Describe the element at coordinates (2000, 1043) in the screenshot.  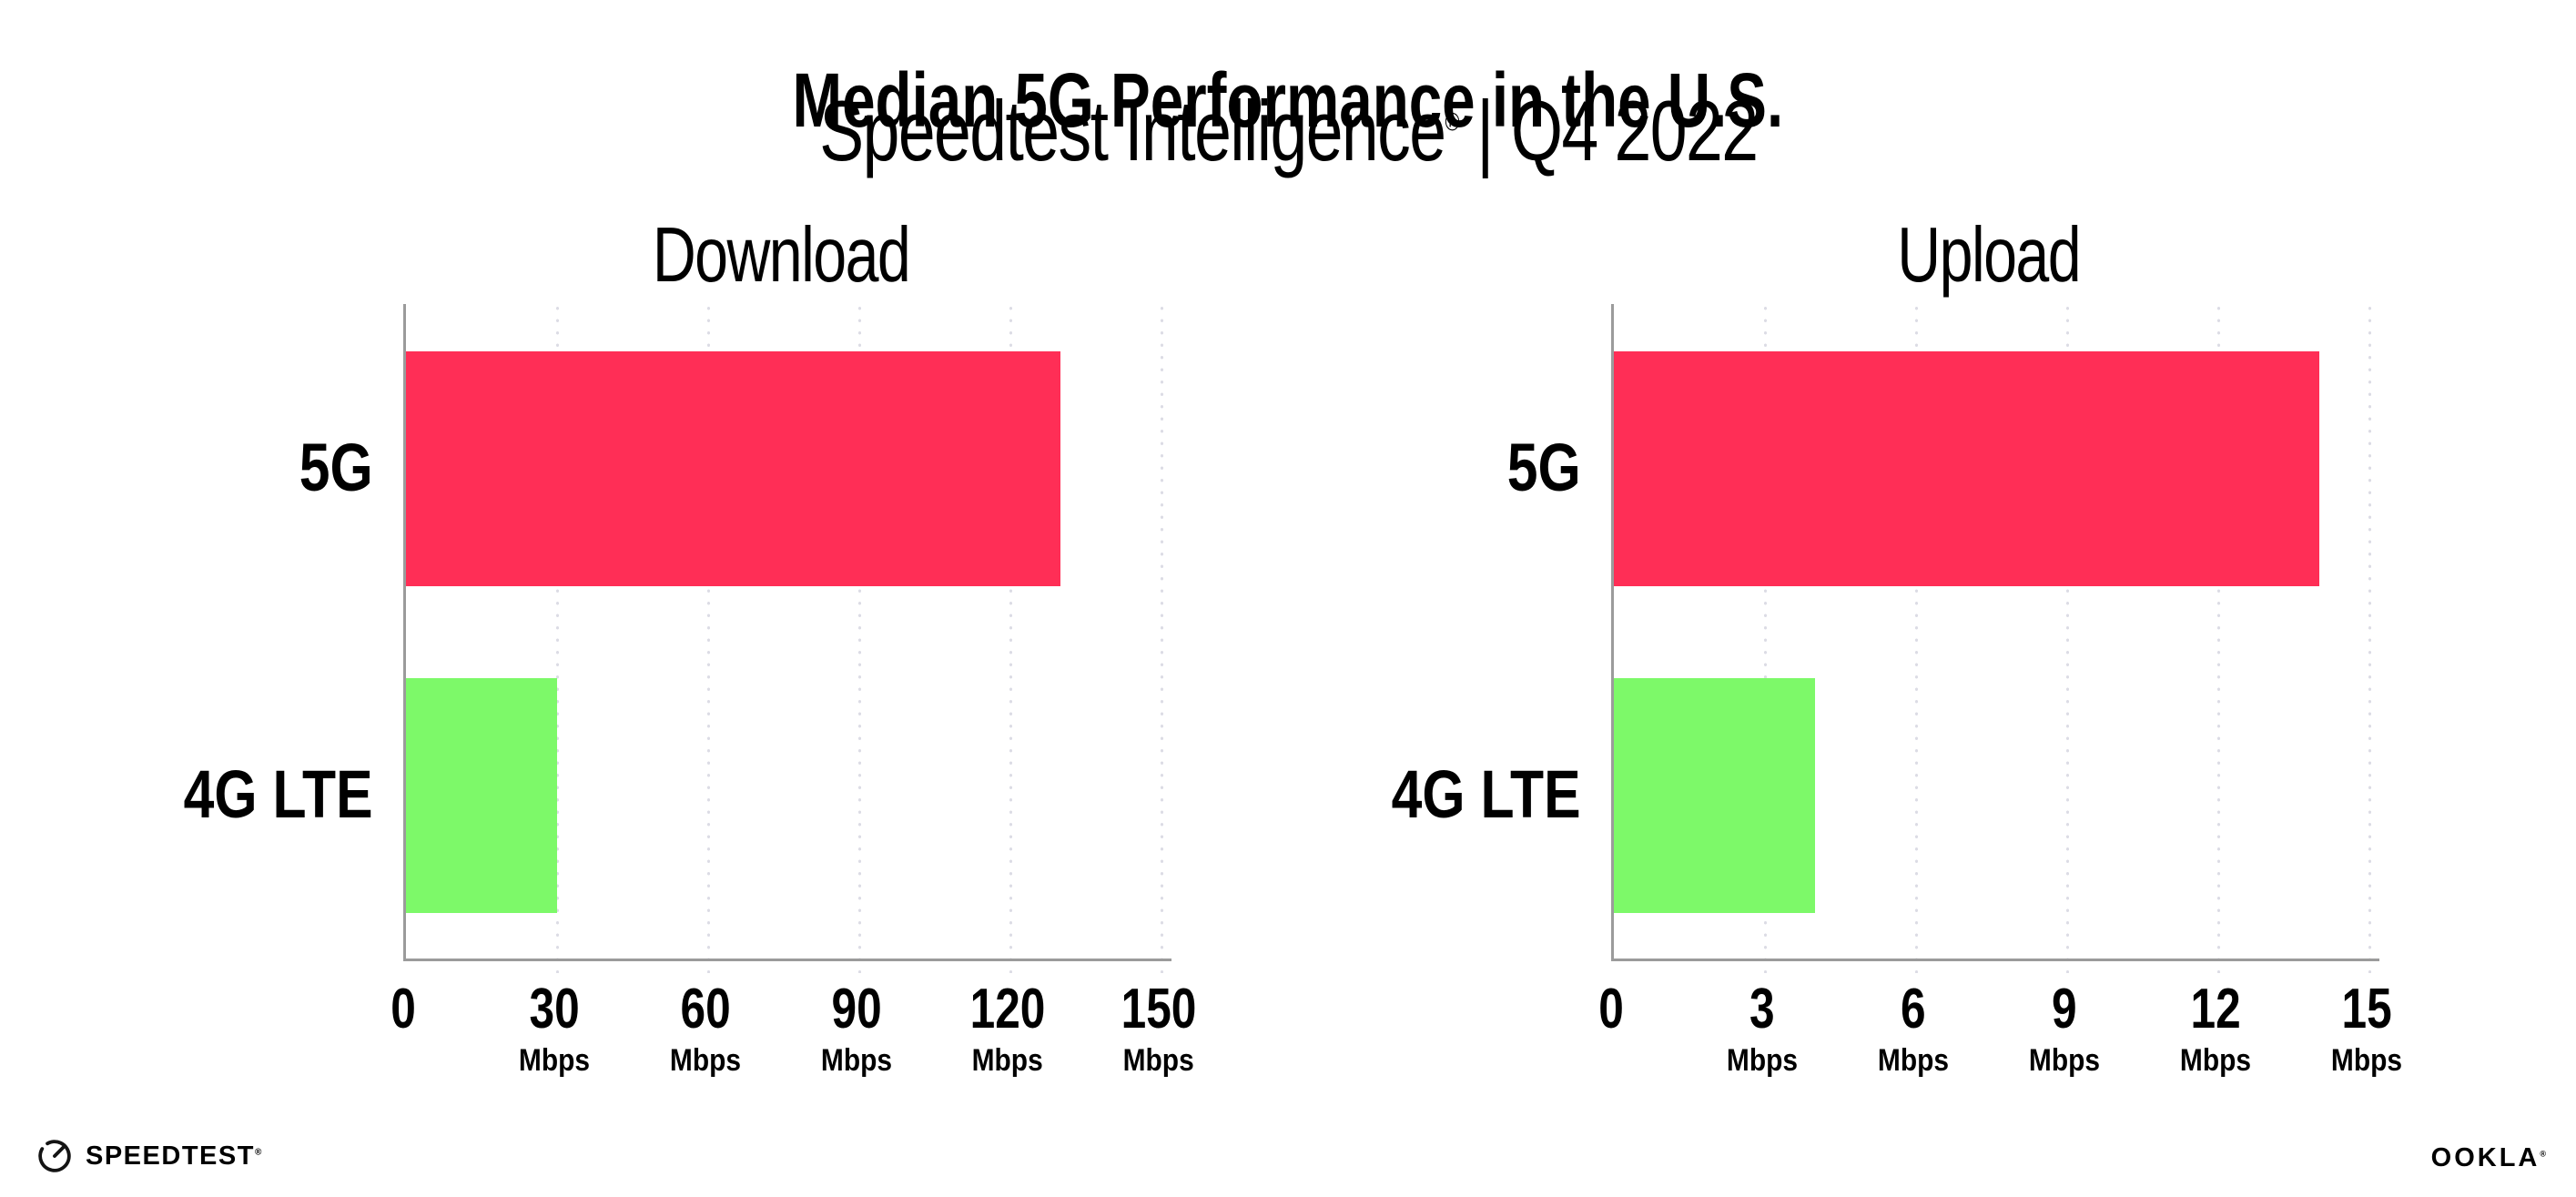
I see `x-axis-tick-labels: 0 3 Mbps 6 Mbps 9 Mbps 12 Mbps 15 Mbps` at that location.